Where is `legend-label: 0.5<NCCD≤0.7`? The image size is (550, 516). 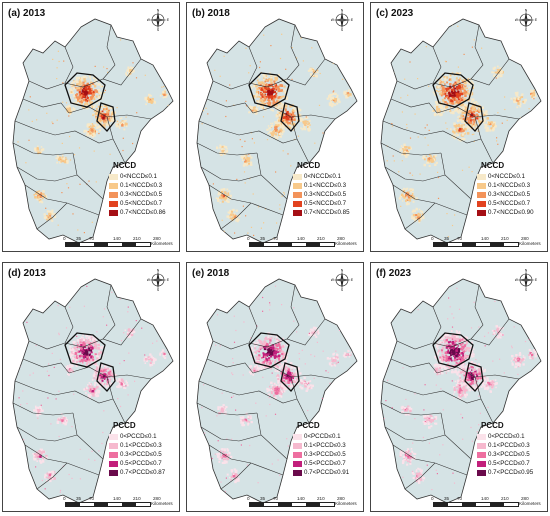
legend-label: 0.5<NCCD≤0.7 is located at coordinates (141, 203).